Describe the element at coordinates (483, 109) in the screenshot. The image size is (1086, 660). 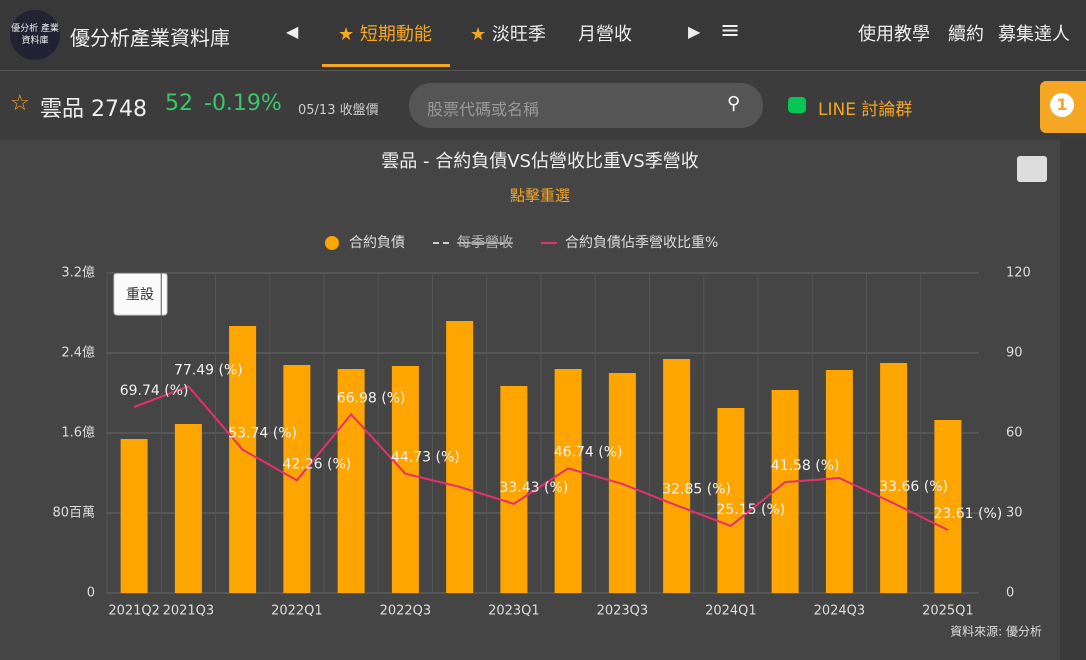
I see `search-placeholder: 股票代碼或名稱` at that location.